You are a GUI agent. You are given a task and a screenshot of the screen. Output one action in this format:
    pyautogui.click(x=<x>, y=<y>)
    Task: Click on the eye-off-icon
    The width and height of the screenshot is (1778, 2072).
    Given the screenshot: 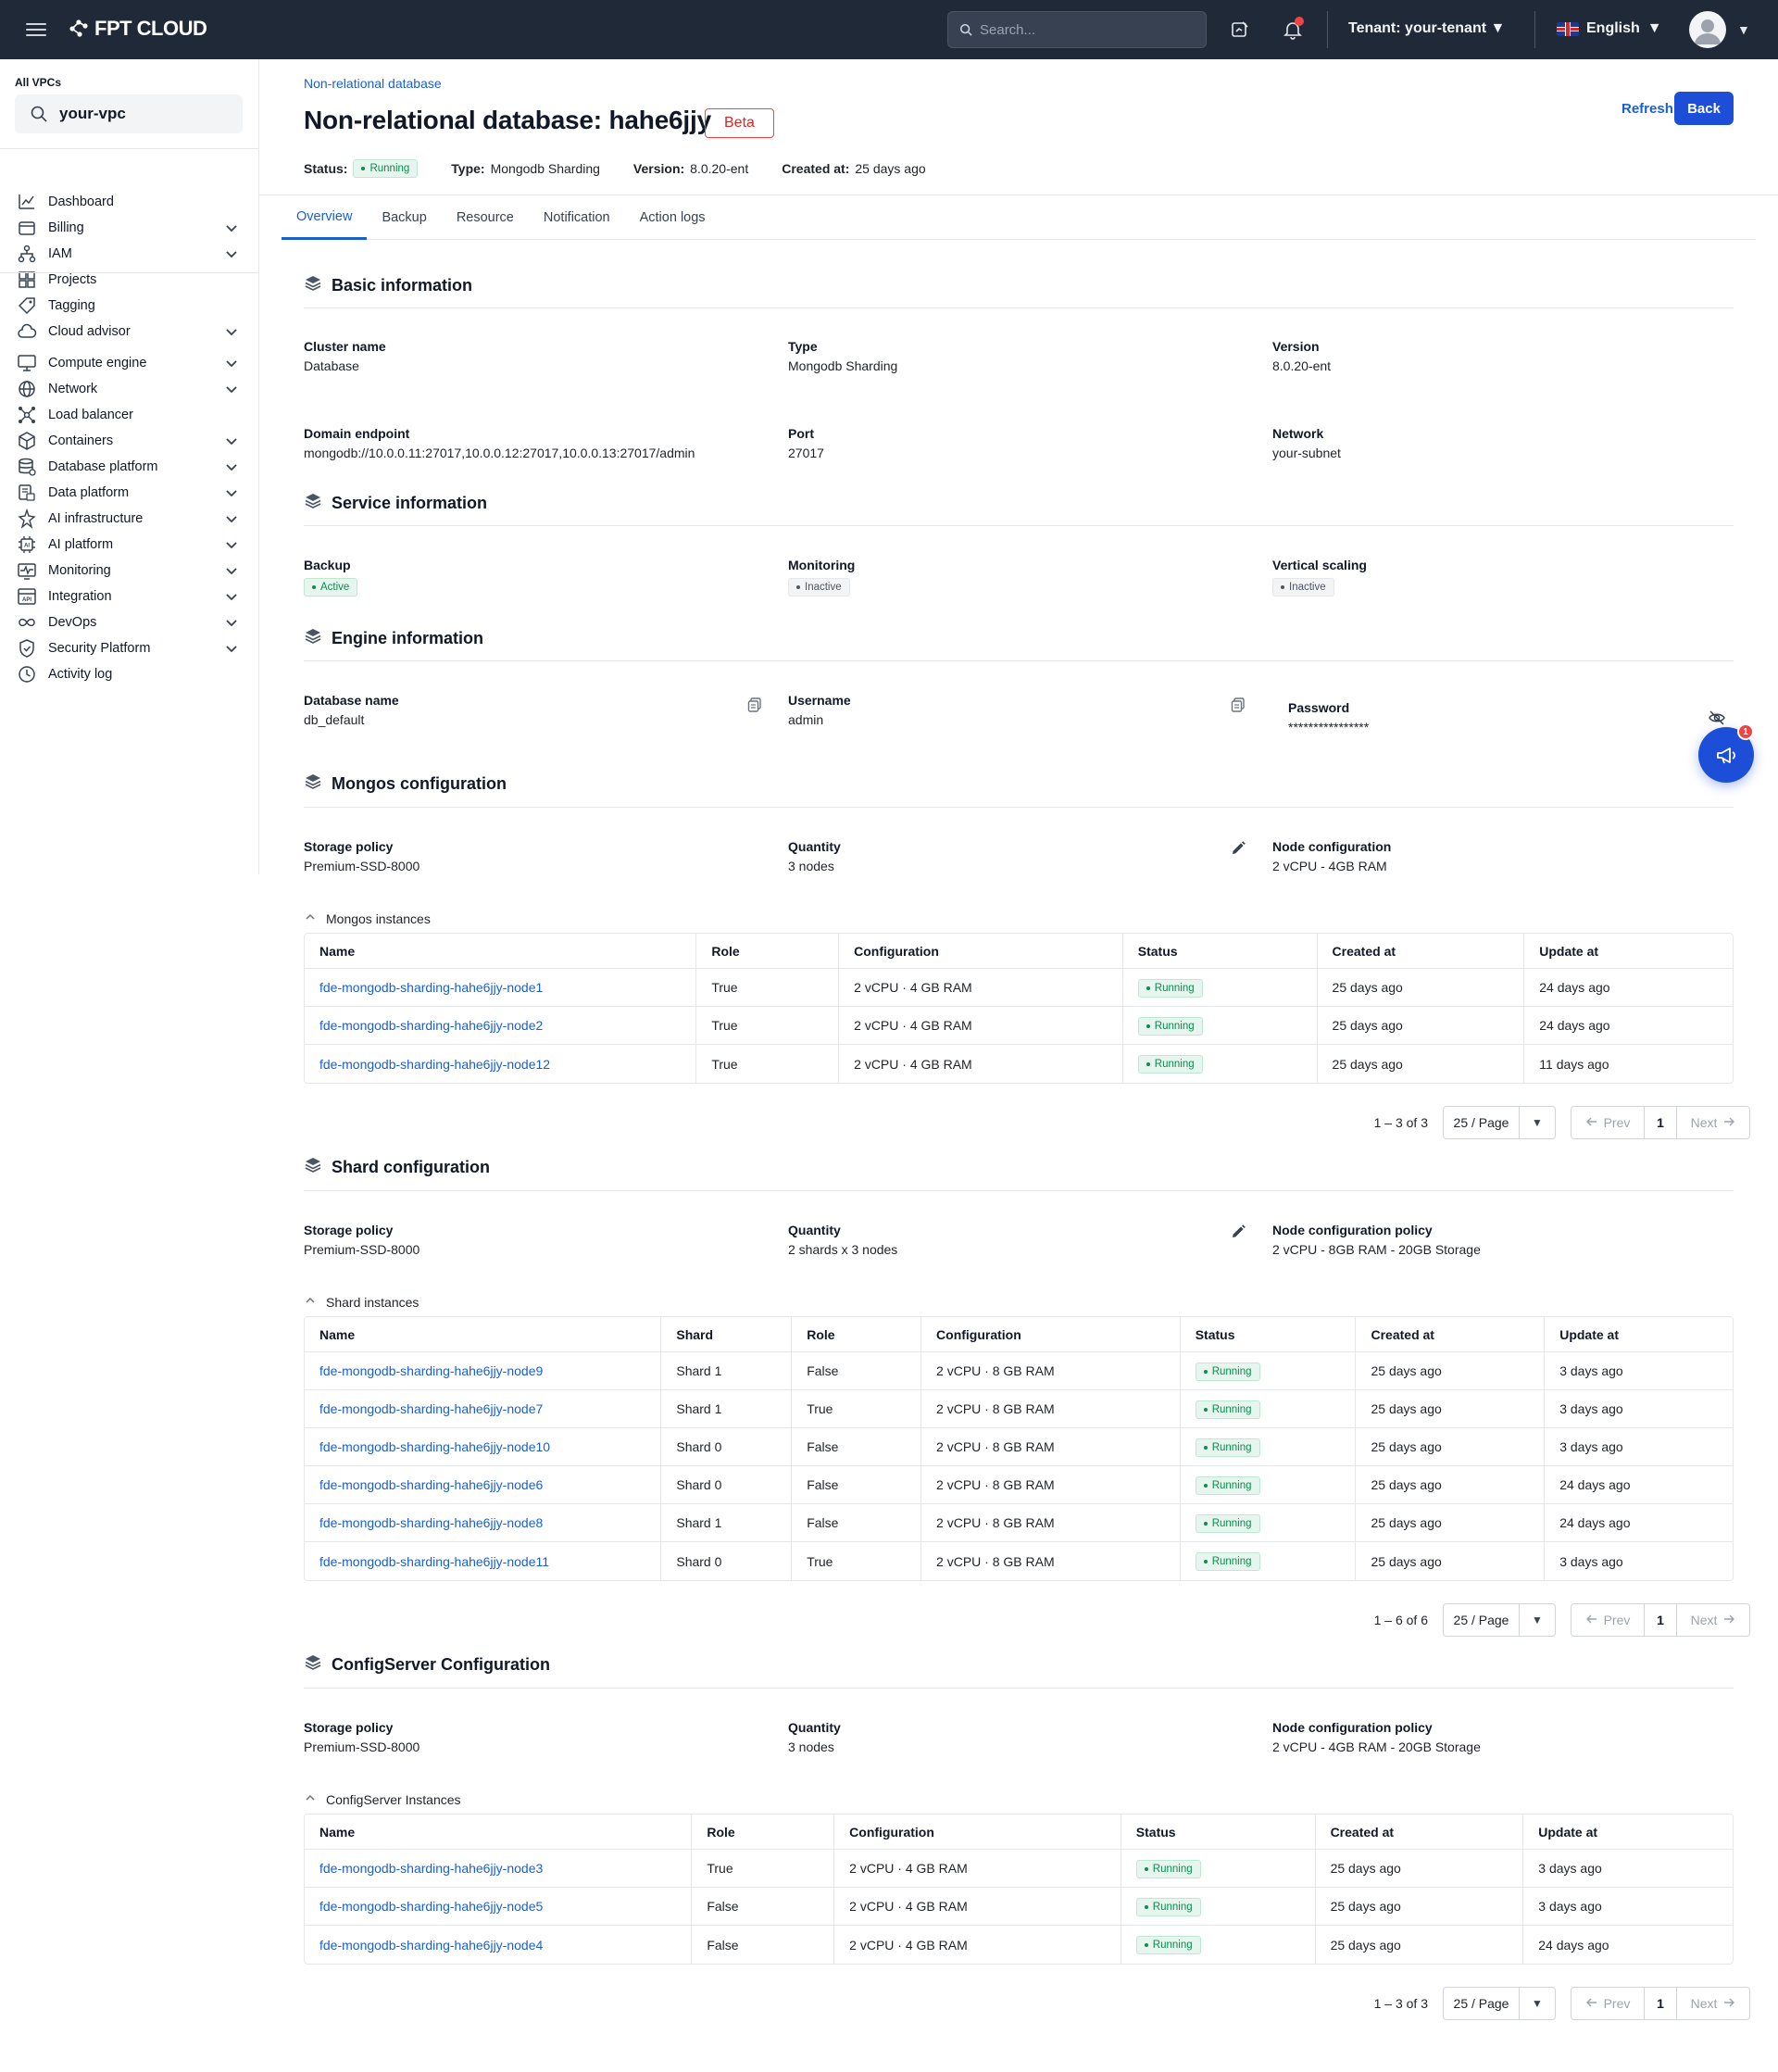 What is the action you would take?
    pyautogui.click(x=1716, y=717)
    